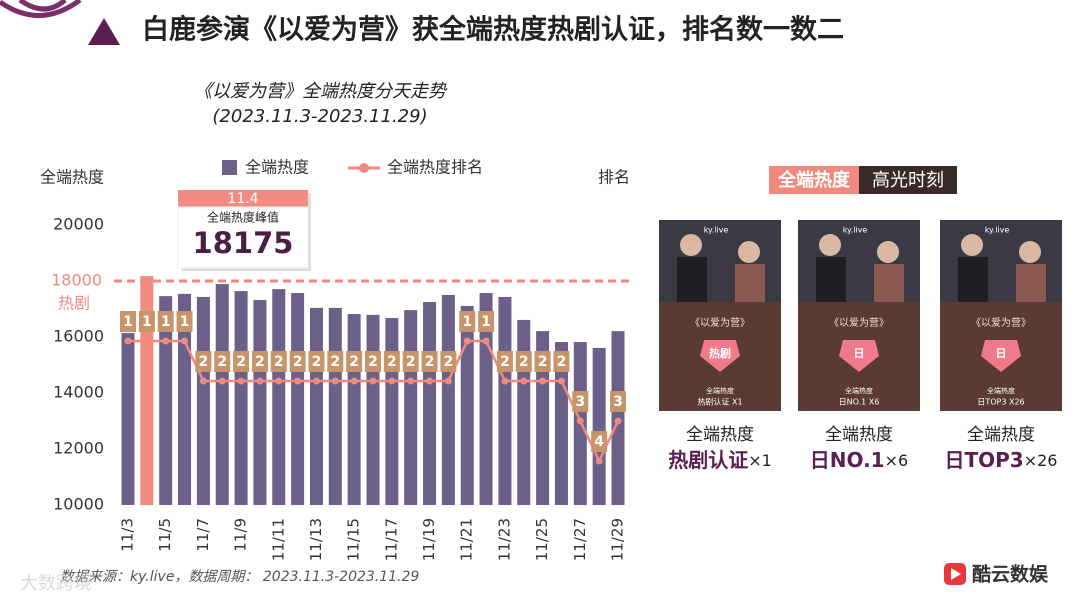 The width and height of the screenshot is (1080, 608). I want to click on card-award-count: ×26, so click(1041, 460).